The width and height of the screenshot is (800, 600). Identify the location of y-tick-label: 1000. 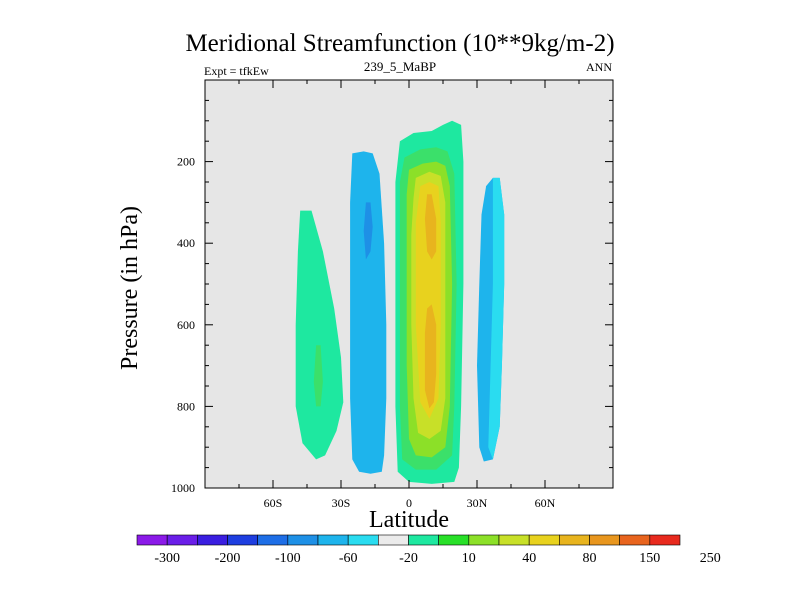
(183, 488).